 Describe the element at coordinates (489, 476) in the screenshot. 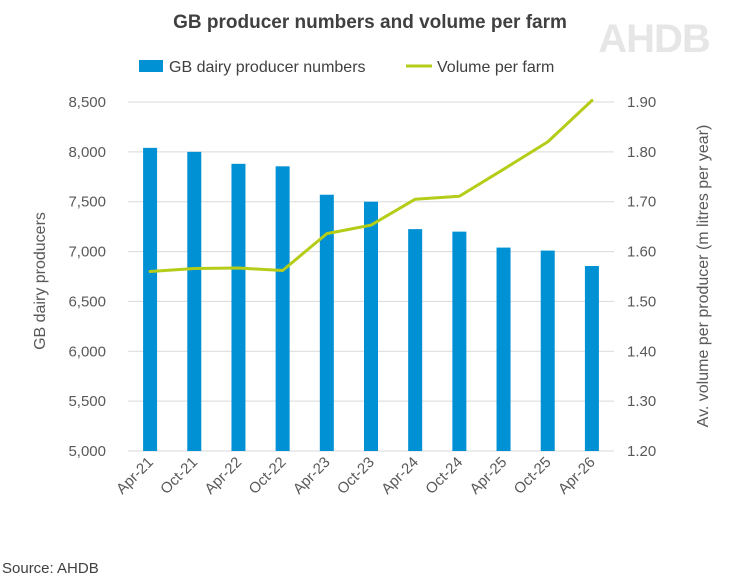

I see `x-tick-label: Apr-25` at that location.